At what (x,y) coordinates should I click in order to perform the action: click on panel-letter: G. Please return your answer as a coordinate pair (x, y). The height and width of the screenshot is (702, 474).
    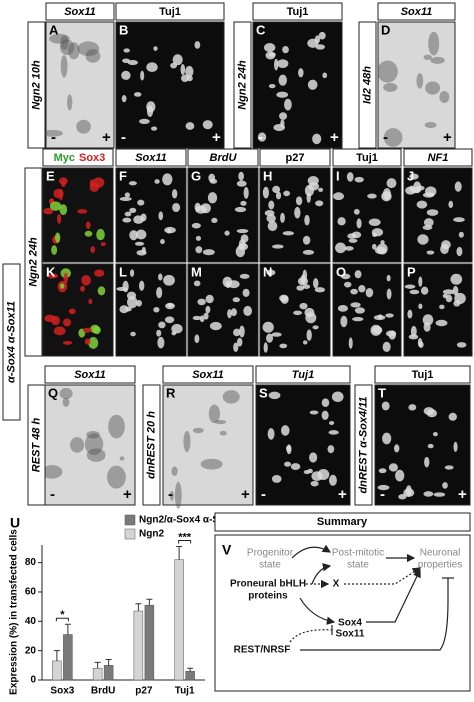
    Looking at the image, I should click on (196, 175).